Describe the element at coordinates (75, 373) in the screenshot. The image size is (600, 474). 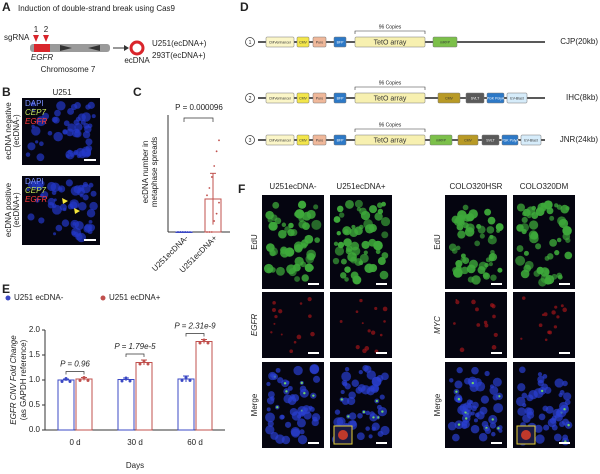
I see `sig-bracket` at that location.